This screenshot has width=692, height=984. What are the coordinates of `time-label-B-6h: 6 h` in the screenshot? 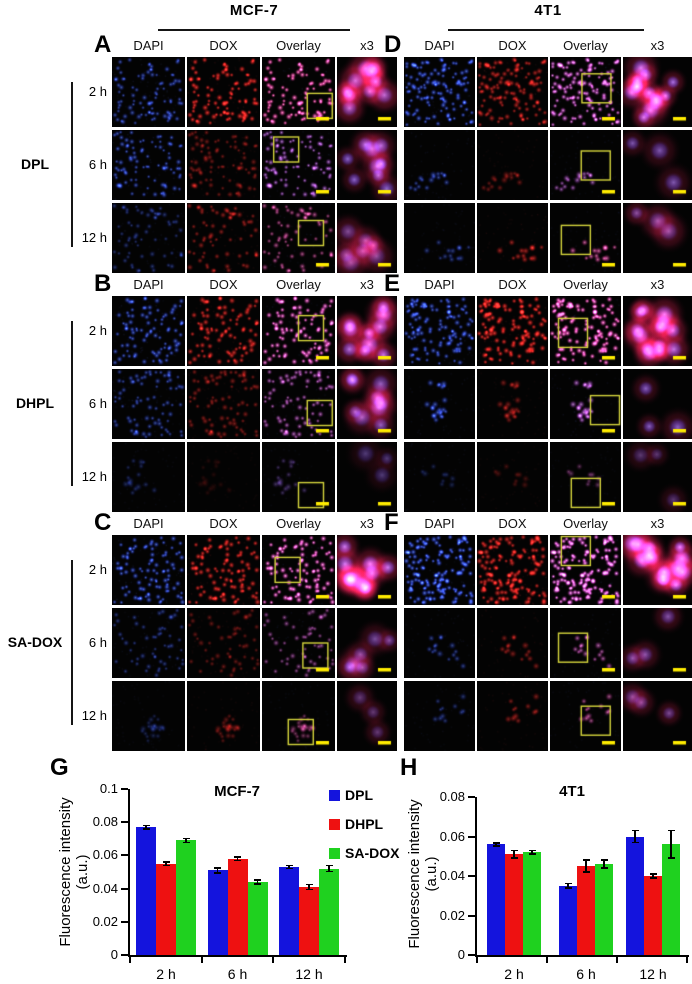 It's located at (97, 403).